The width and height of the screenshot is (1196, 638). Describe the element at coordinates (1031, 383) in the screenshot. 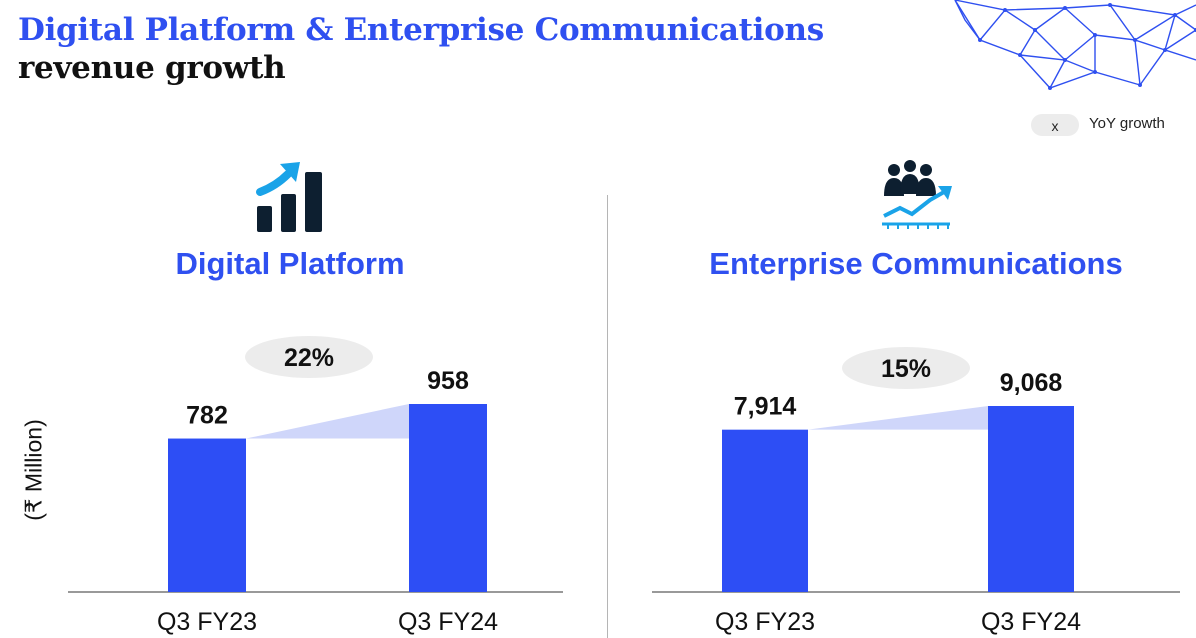

I see `data-label: 9,068` at that location.